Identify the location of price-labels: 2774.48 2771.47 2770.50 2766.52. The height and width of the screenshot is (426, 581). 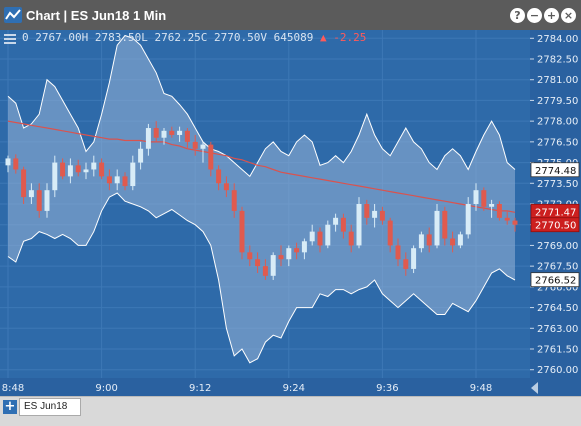
(555, 225).